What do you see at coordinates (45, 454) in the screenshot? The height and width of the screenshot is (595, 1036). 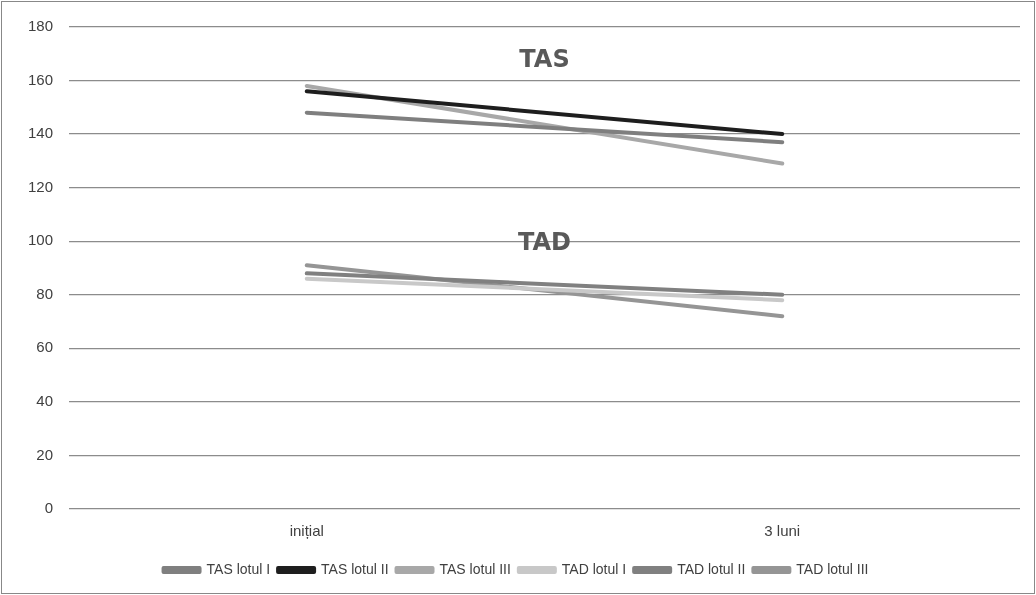 I see `y-tick-label: 20` at bounding box center [45, 454].